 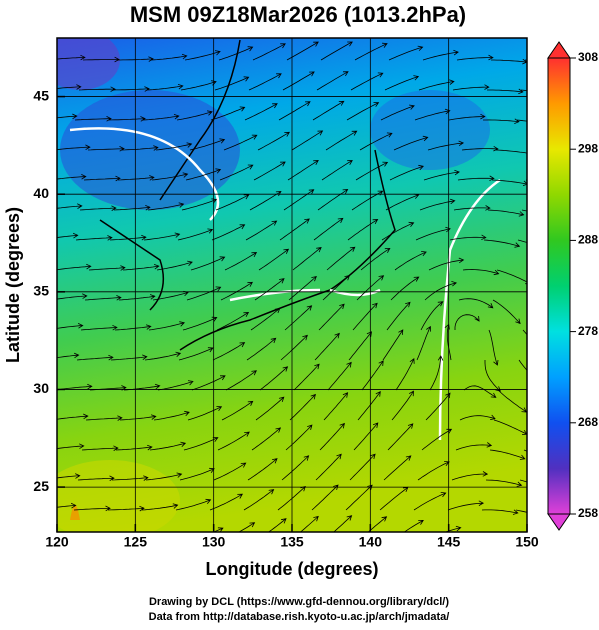 I want to click on colorbar-tick-label: 278, so click(x=588, y=331).